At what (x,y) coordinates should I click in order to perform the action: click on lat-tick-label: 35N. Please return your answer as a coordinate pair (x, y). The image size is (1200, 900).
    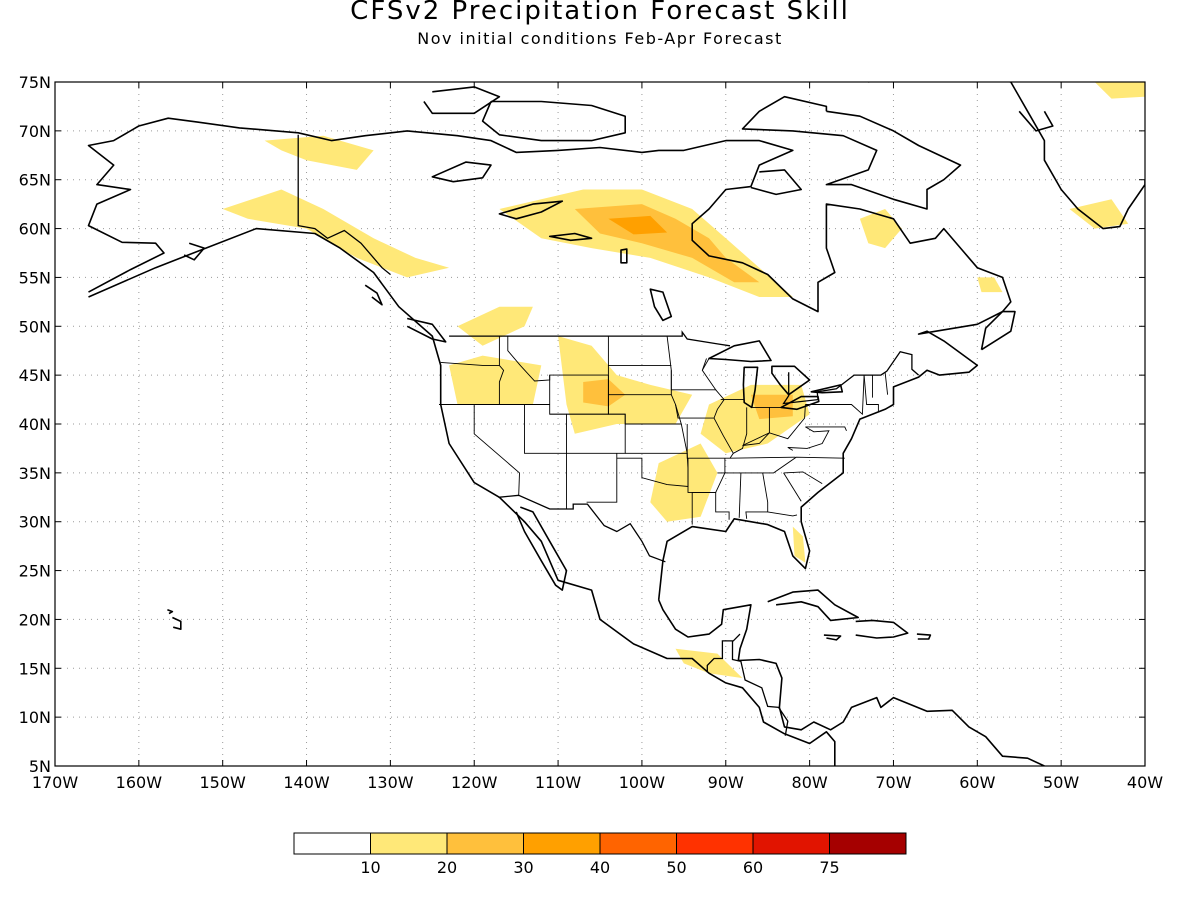
    Looking at the image, I should click on (35, 473).